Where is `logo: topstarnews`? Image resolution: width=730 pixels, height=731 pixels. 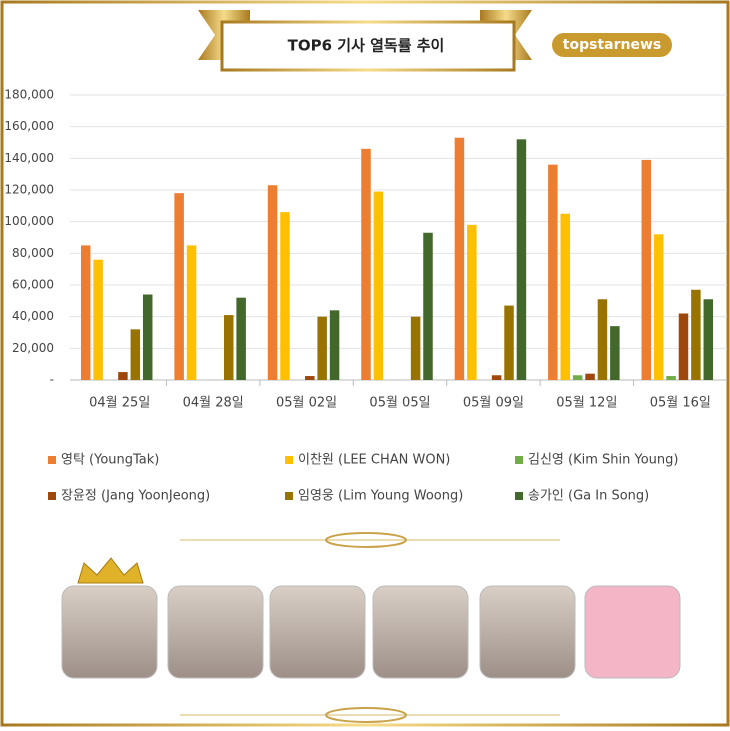 logo: topstarnews is located at coordinates (612, 45).